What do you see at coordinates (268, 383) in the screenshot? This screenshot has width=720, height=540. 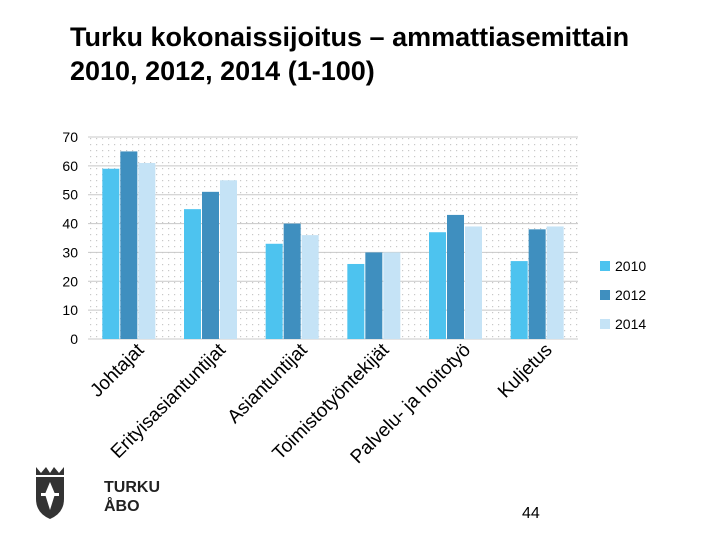 I see `x-category-label: Asiantuntijat` at bounding box center [268, 383].